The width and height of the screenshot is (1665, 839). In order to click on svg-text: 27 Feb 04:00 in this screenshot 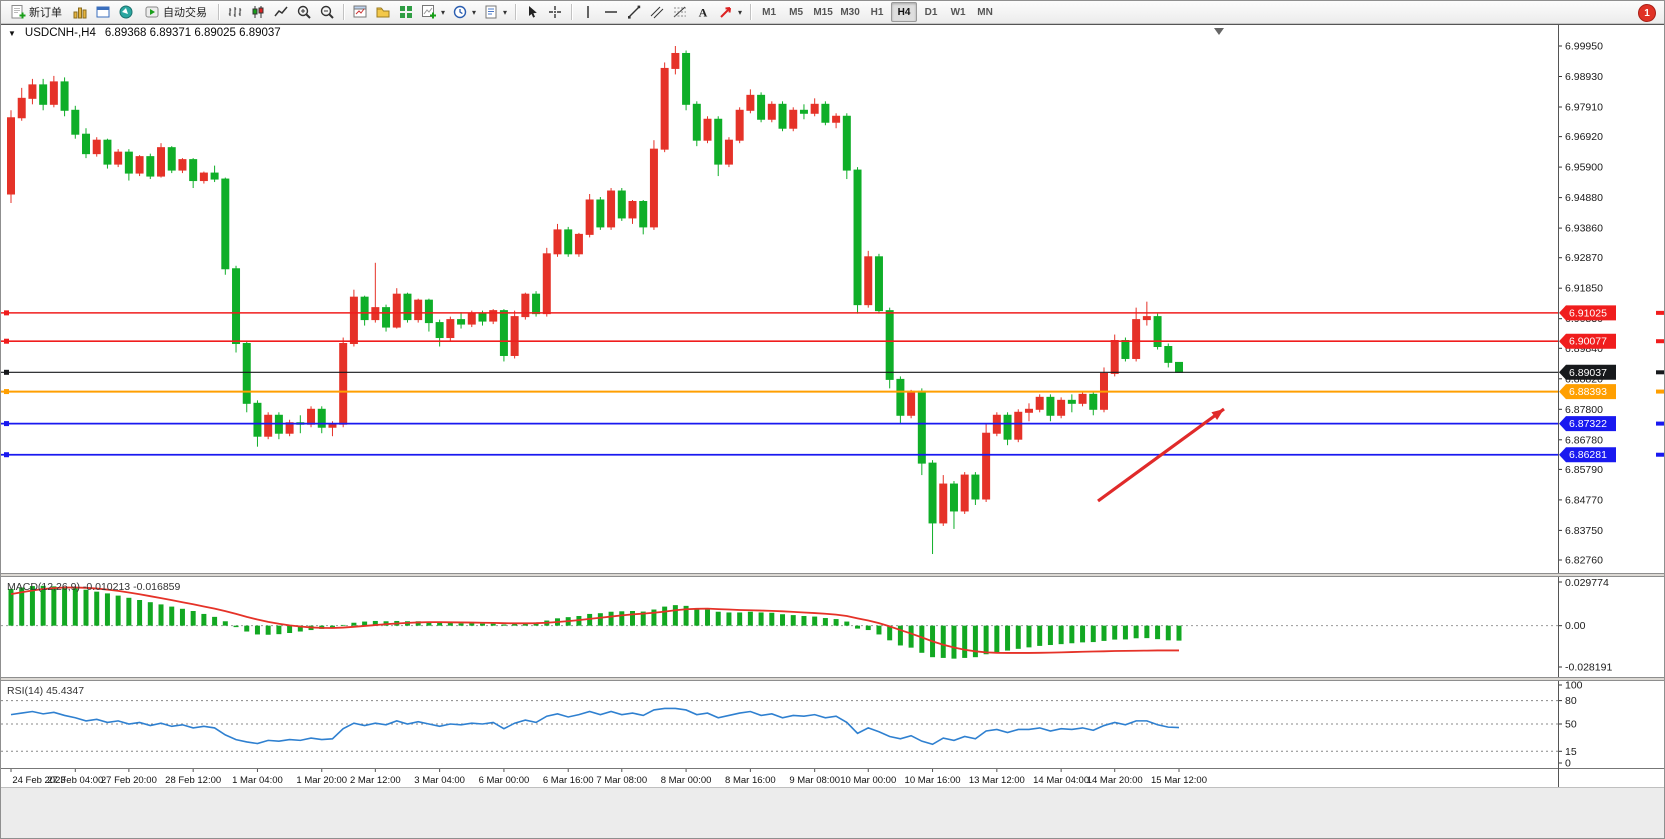, I will do `click(75, 780)`.